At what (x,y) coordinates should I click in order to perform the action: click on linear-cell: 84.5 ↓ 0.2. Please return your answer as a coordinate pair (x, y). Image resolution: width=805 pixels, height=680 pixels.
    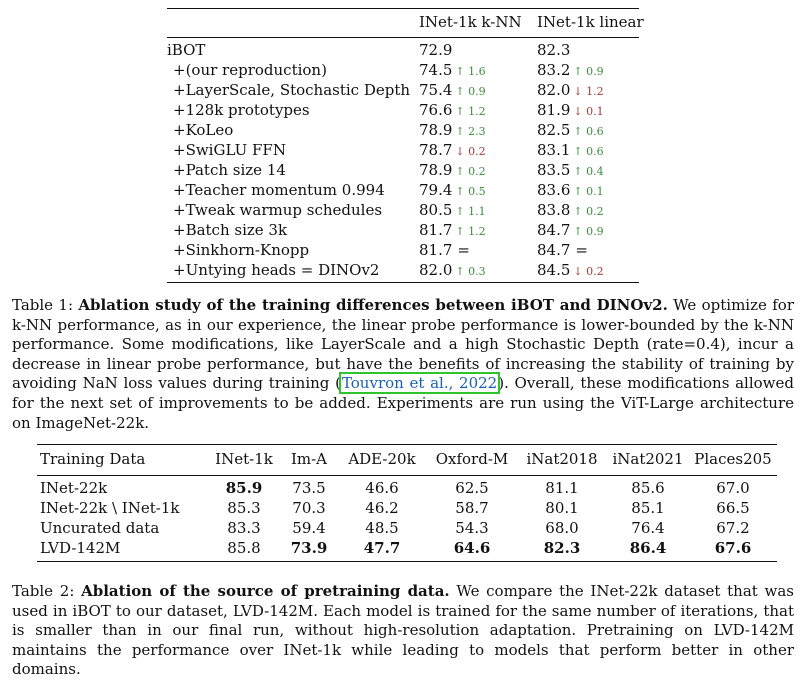
    Looking at the image, I should click on (570, 271).